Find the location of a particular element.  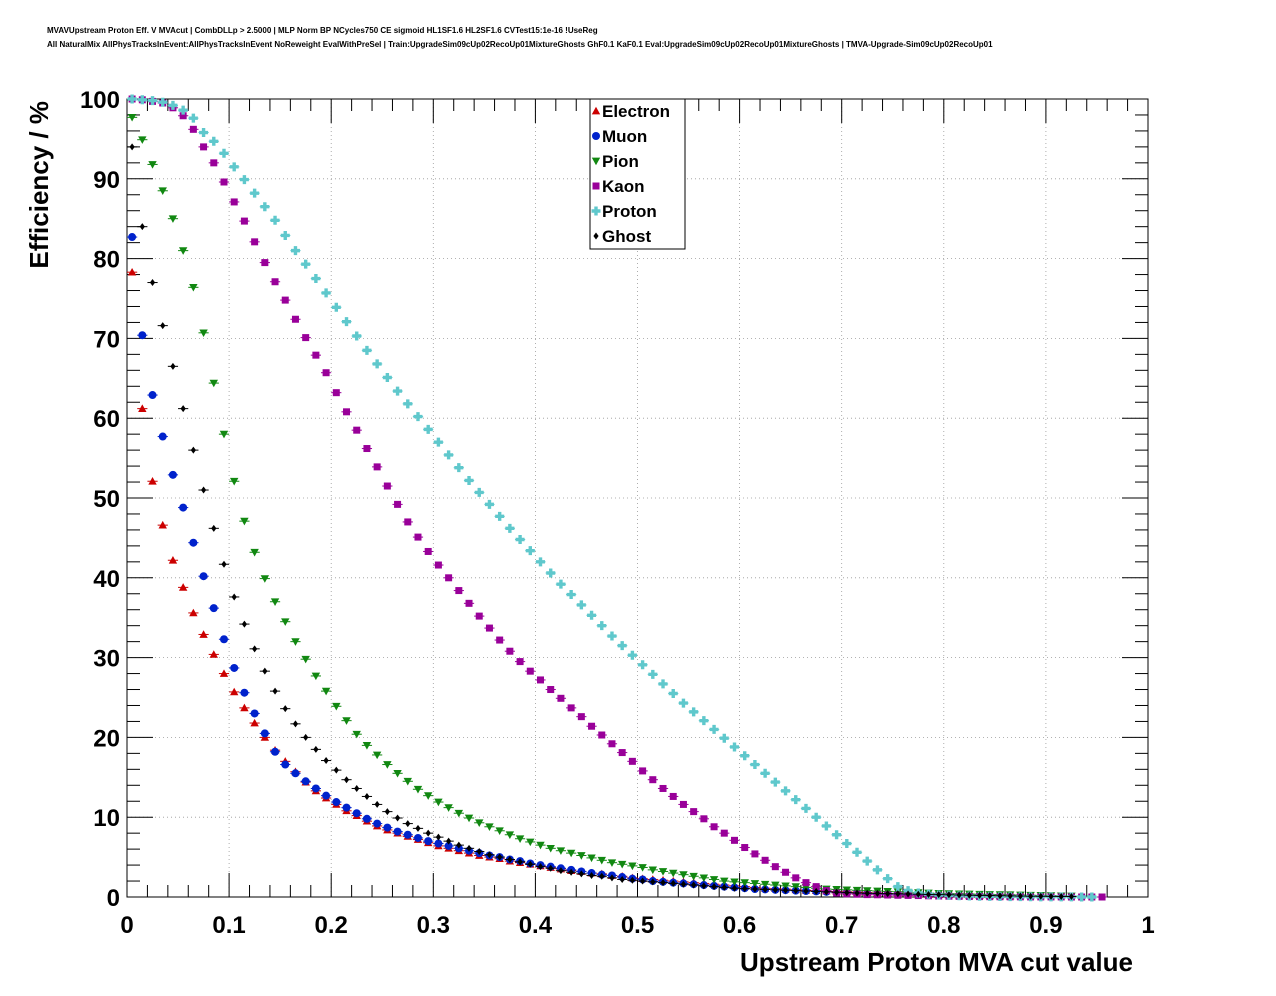

y-tick-label: 70 is located at coordinates (106, 339).